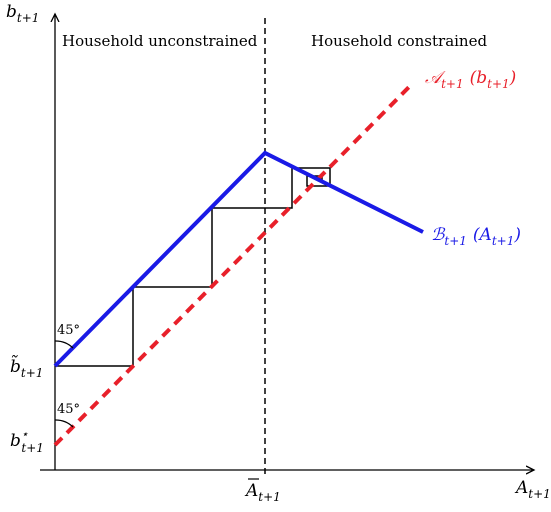 This screenshot has height=512, width=551. Describe the element at coordinates (532, 489) in the screenshot. I see `x-axis-label: At+1` at that location.